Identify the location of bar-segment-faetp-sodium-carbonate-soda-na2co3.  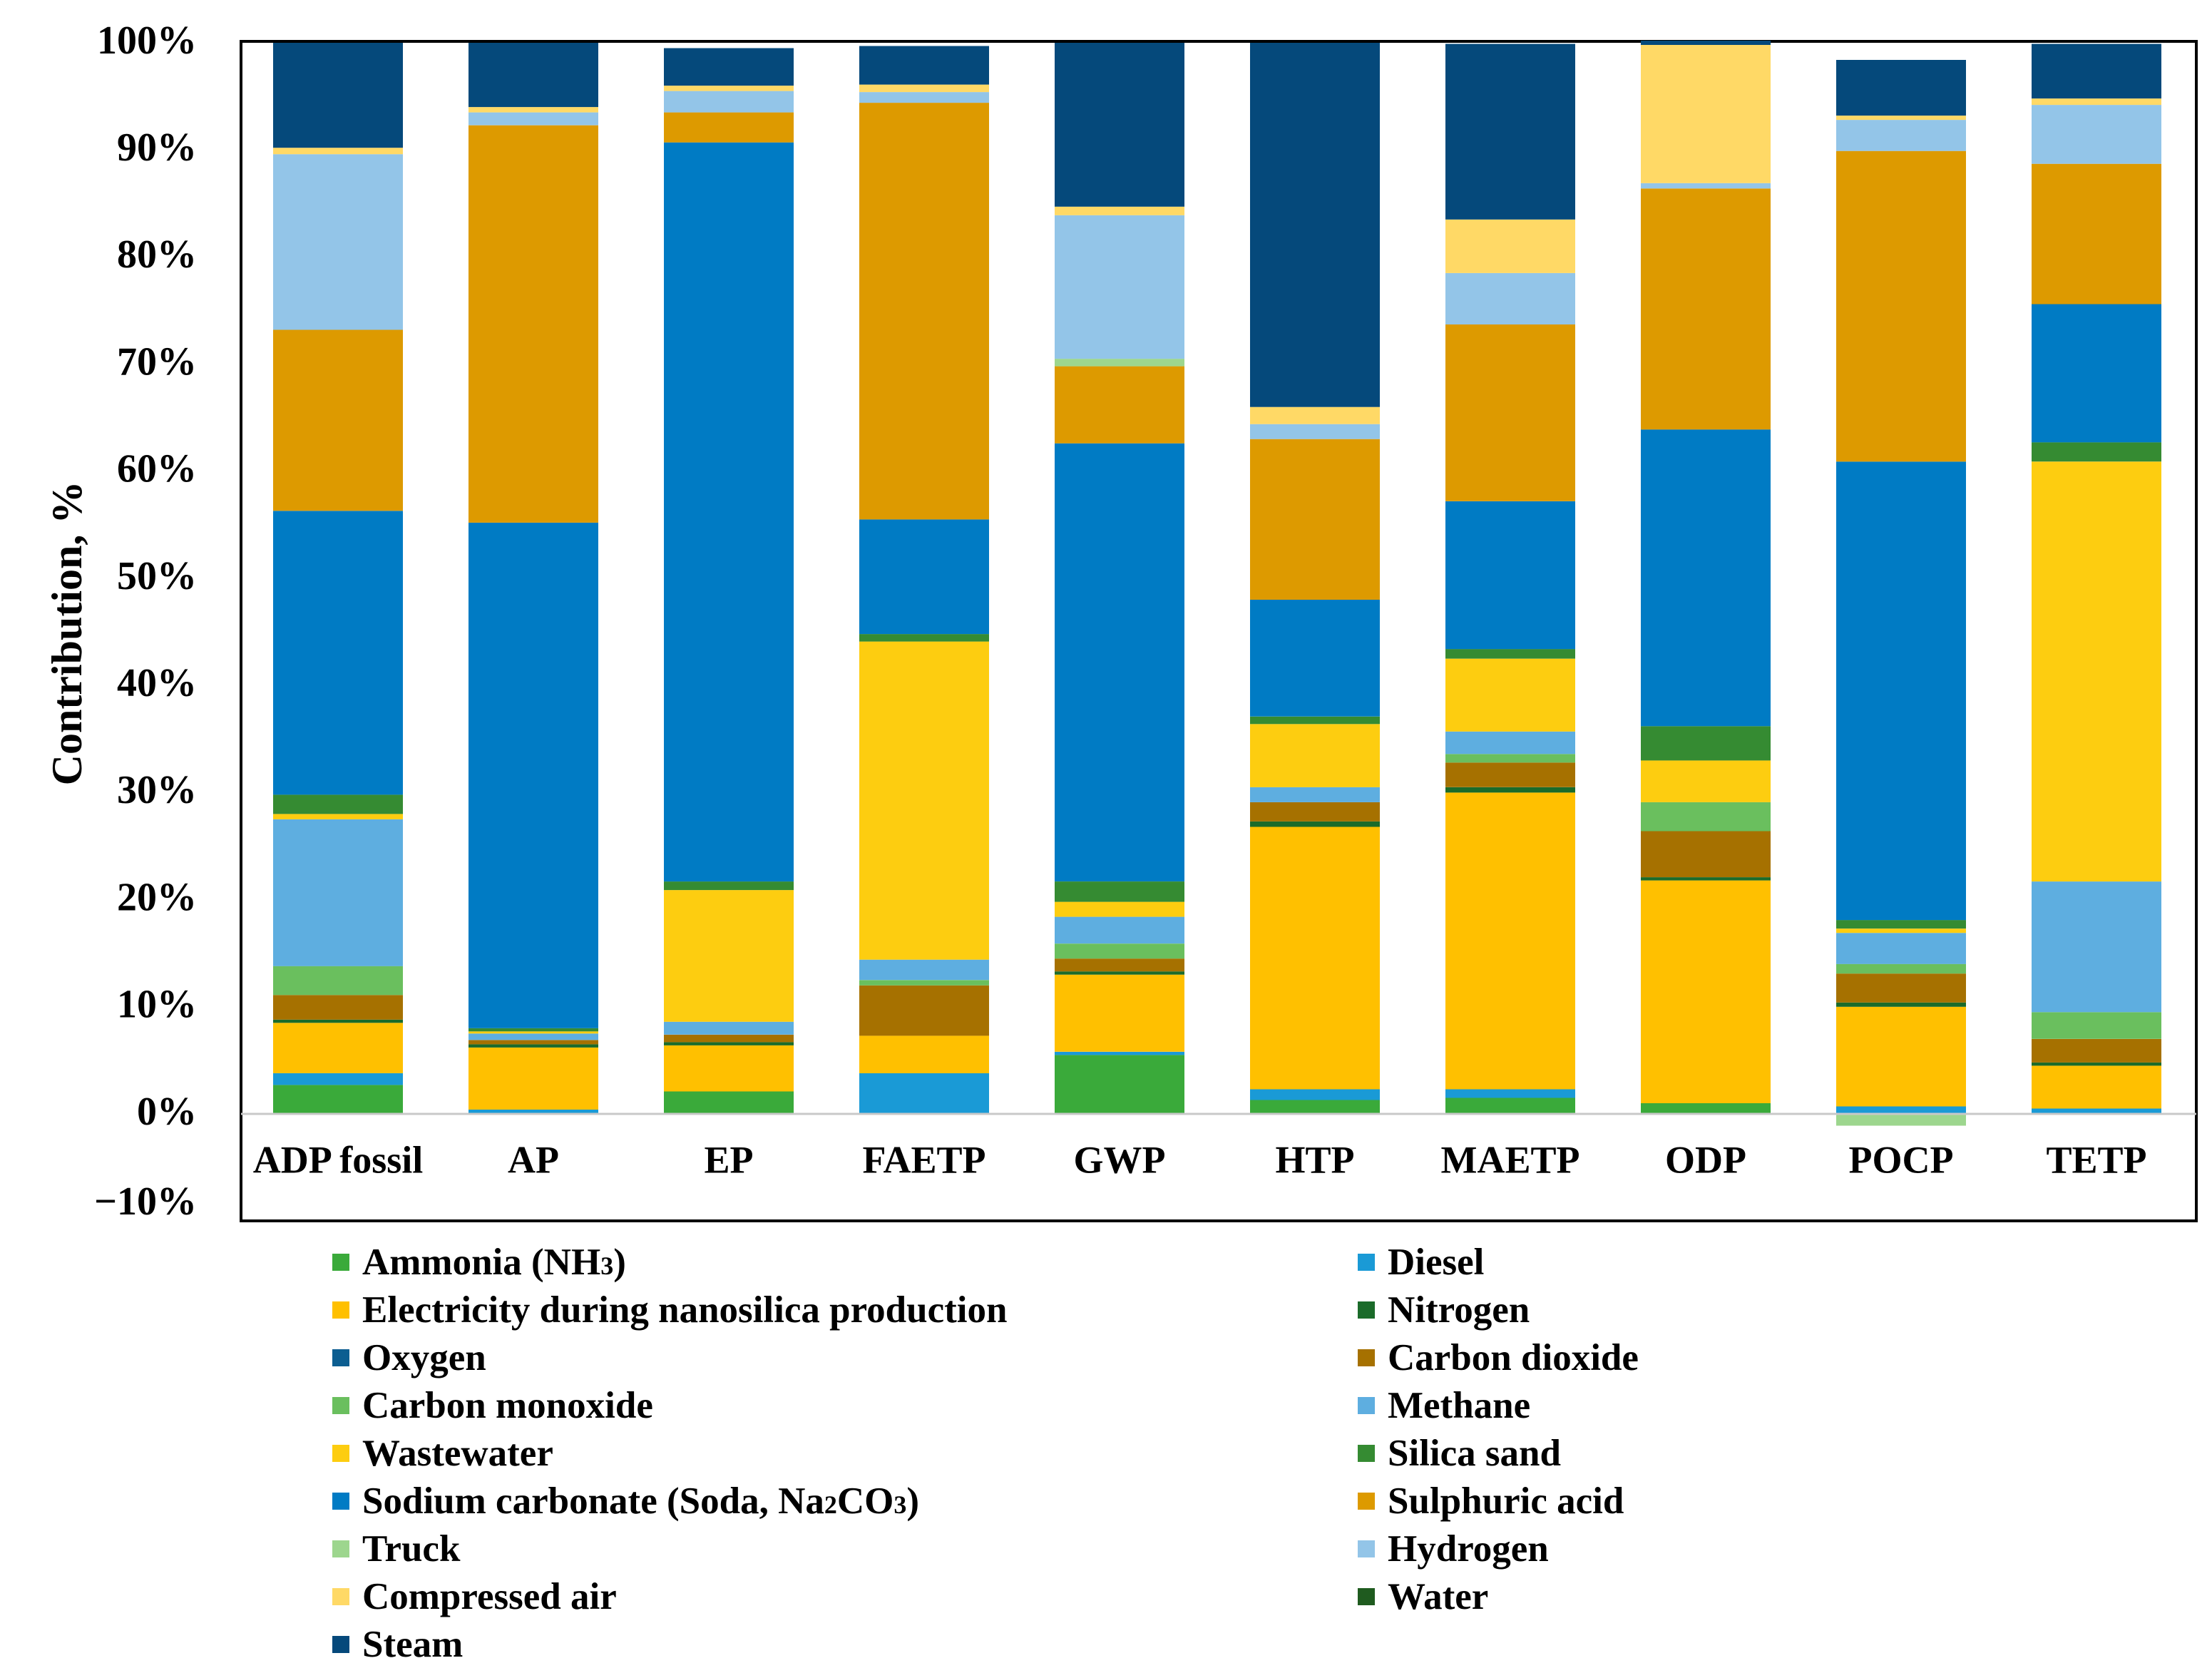
(924, 577).